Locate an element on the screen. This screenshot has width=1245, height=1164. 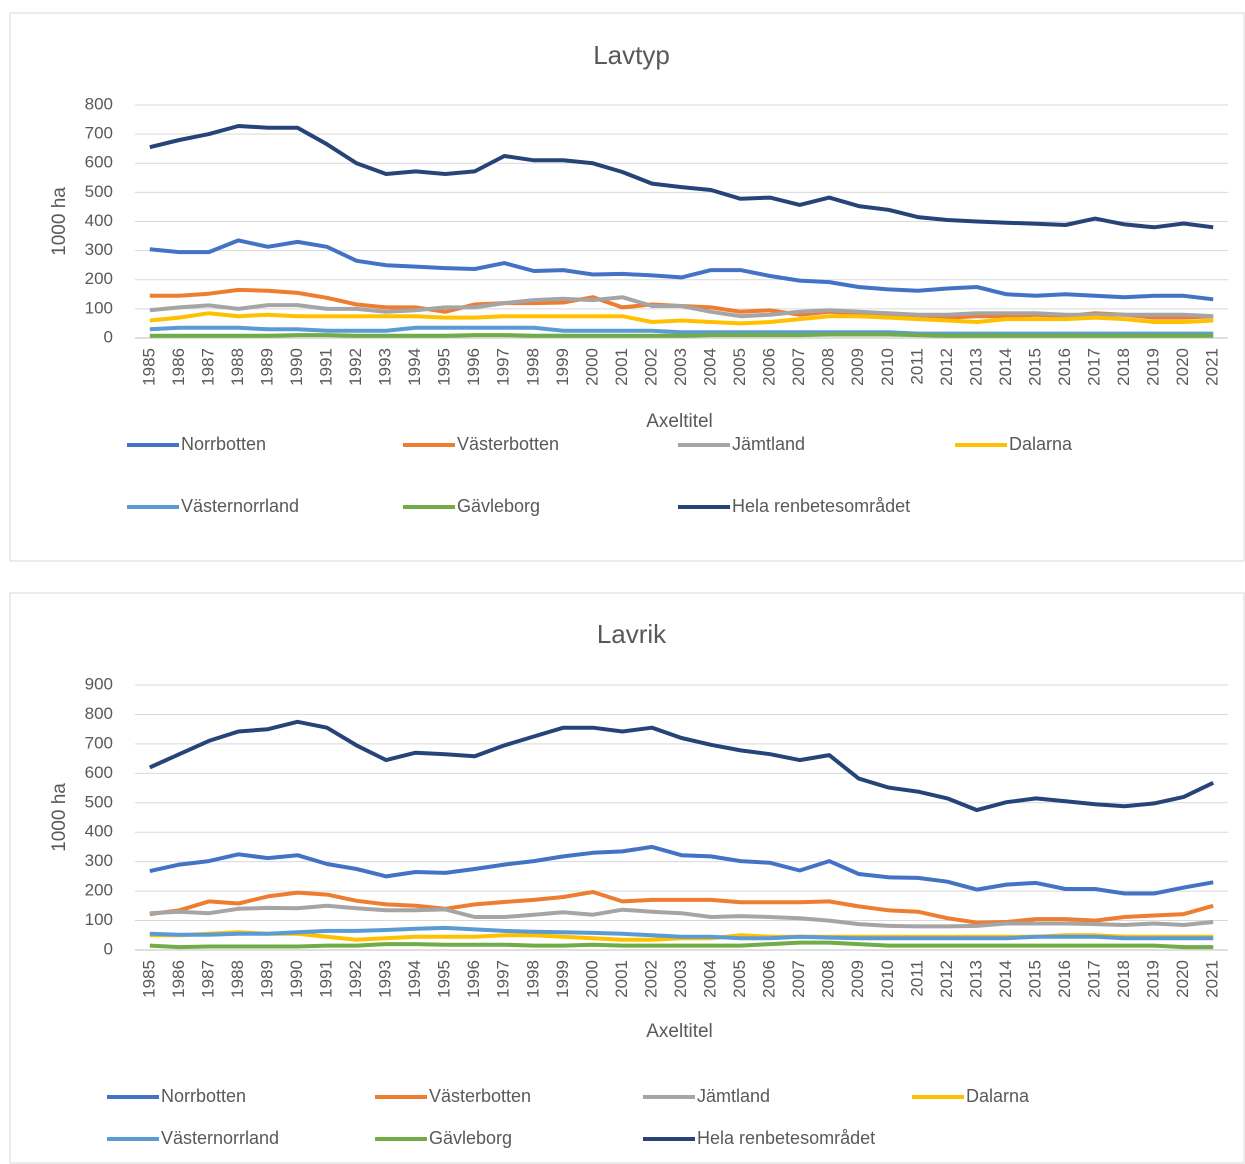
legend-label: Norrbotten is located at coordinates (203, 1096).